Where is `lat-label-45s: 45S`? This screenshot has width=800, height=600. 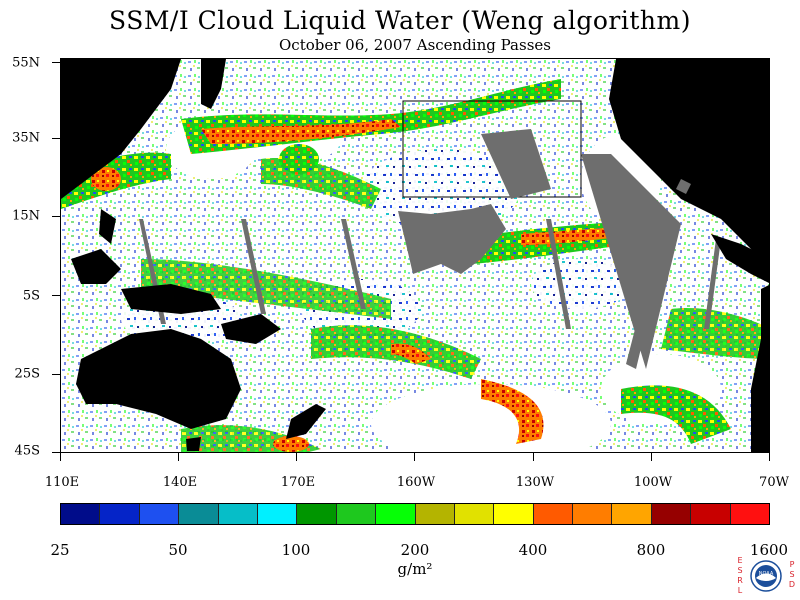
lat-label-45s: 45S is located at coordinates (27, 451).